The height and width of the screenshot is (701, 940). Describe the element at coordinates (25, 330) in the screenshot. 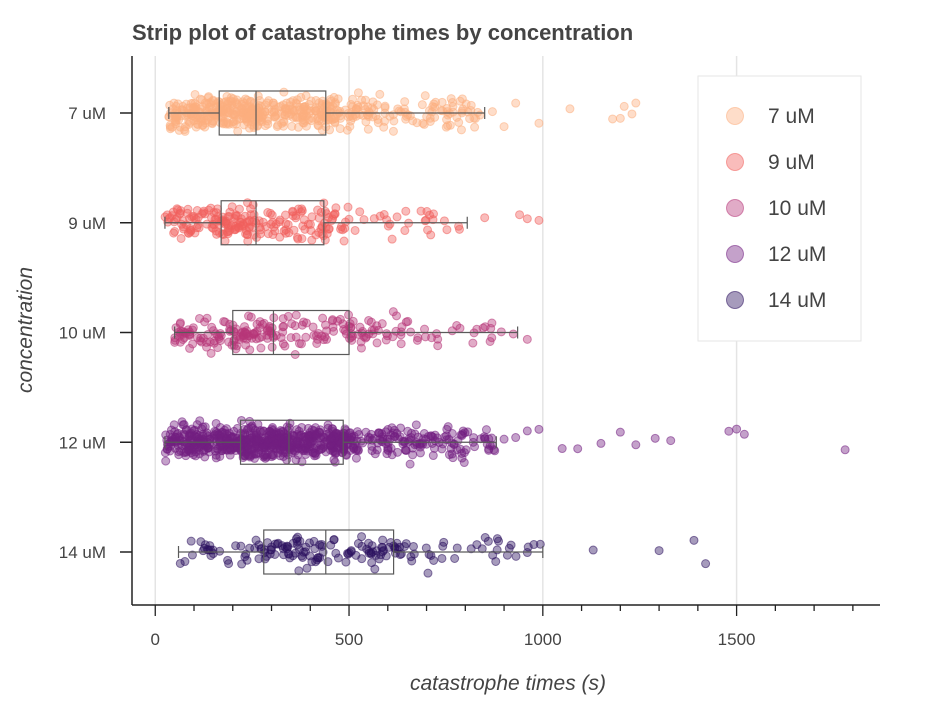

I see `y-axis-label: concentration` at that location.